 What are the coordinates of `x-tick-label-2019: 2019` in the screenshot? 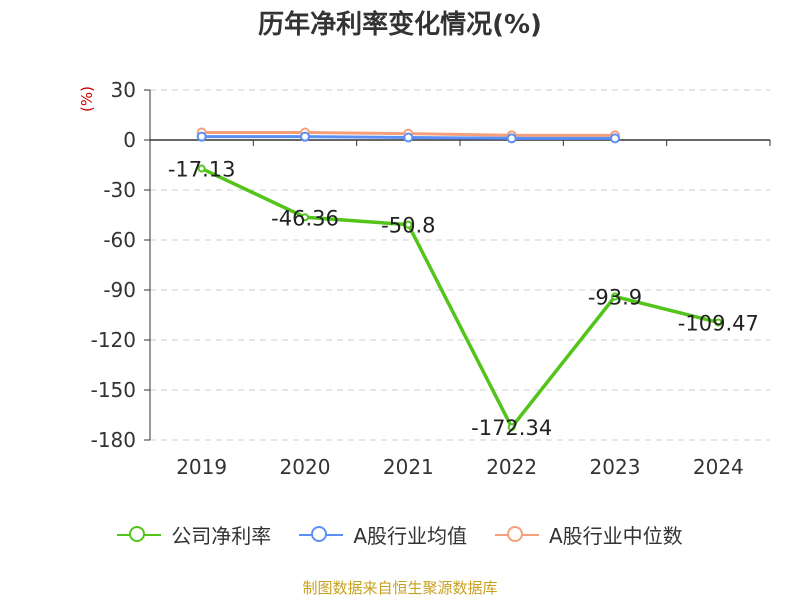 It's located at (201, 467).